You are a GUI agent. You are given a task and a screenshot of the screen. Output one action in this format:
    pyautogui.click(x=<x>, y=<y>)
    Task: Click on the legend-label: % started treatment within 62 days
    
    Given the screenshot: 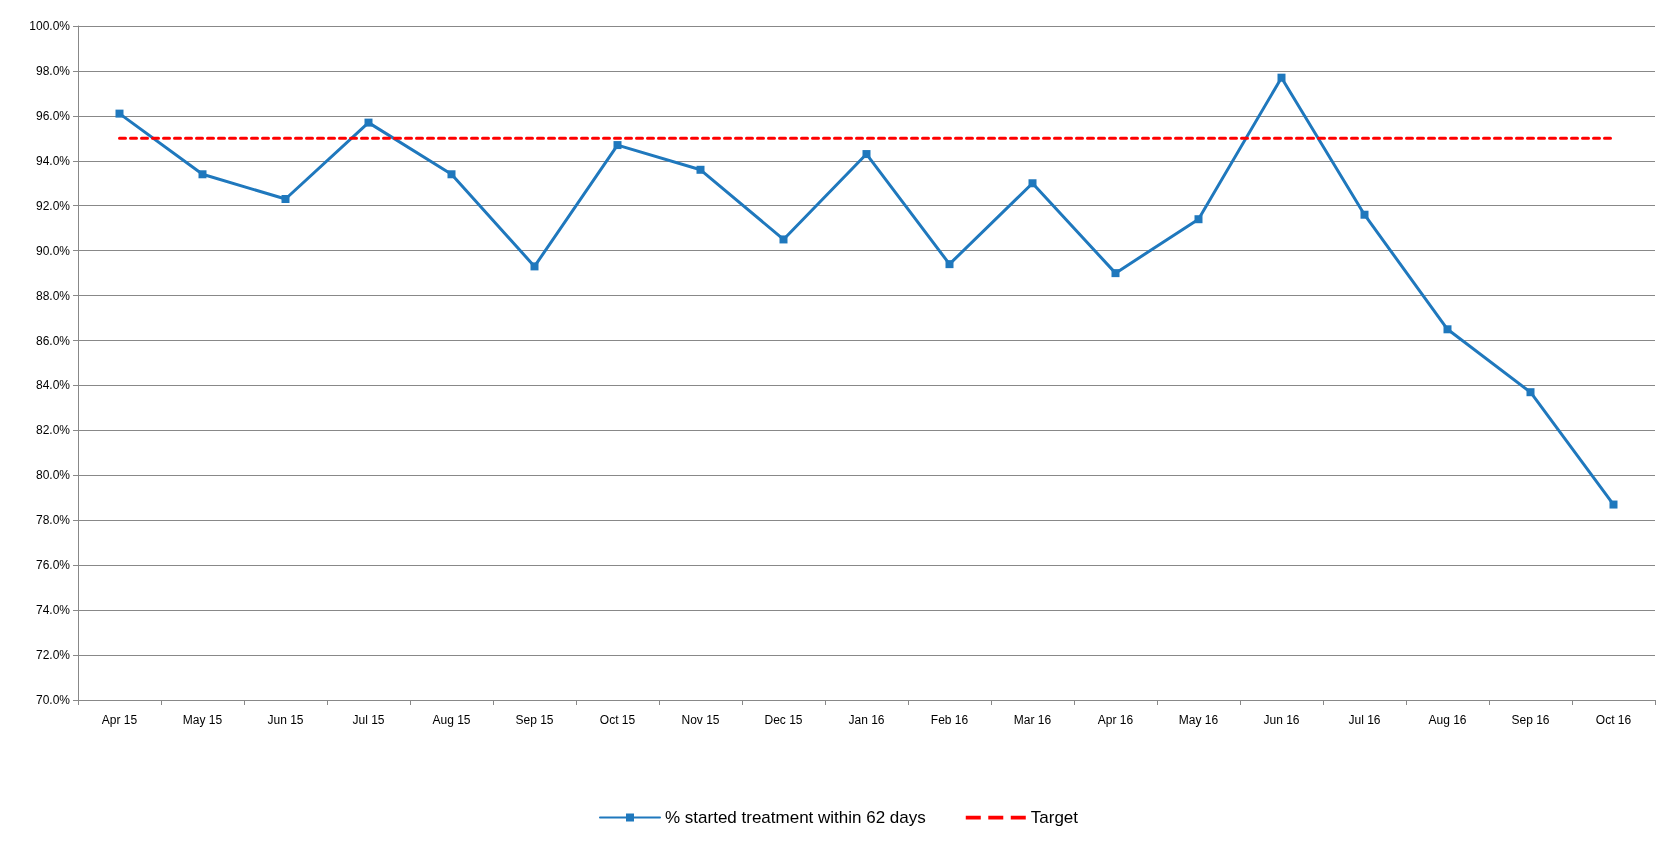 What is the action you would take?
    pyautogui.click(x=795, y=817)
    